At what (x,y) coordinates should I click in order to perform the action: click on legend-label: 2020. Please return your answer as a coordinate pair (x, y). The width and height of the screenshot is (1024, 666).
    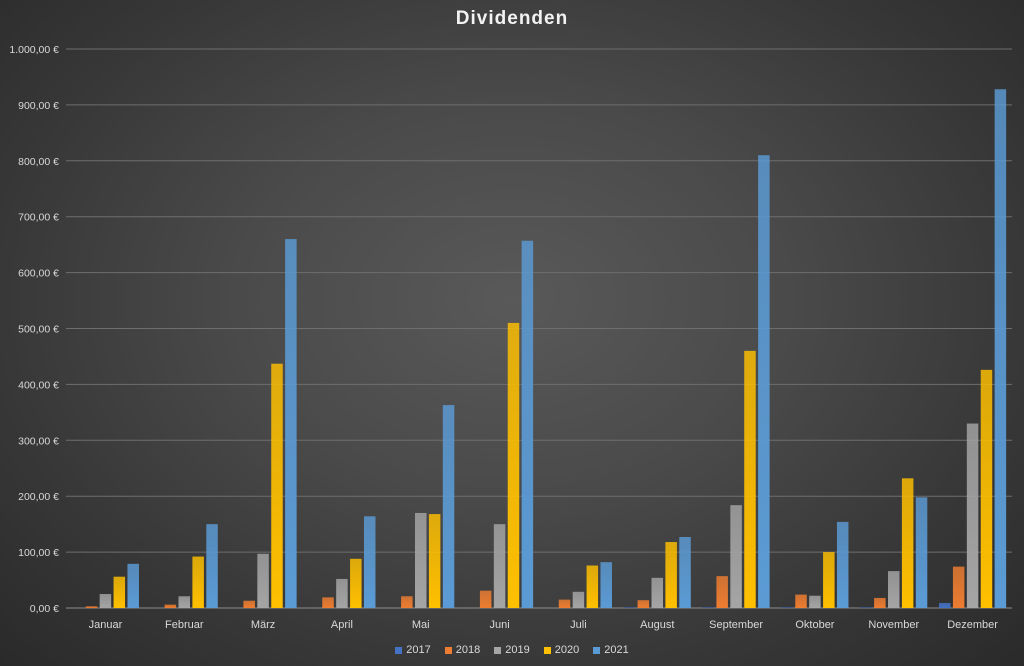
    Looking at the image, I should click on (567, 650).